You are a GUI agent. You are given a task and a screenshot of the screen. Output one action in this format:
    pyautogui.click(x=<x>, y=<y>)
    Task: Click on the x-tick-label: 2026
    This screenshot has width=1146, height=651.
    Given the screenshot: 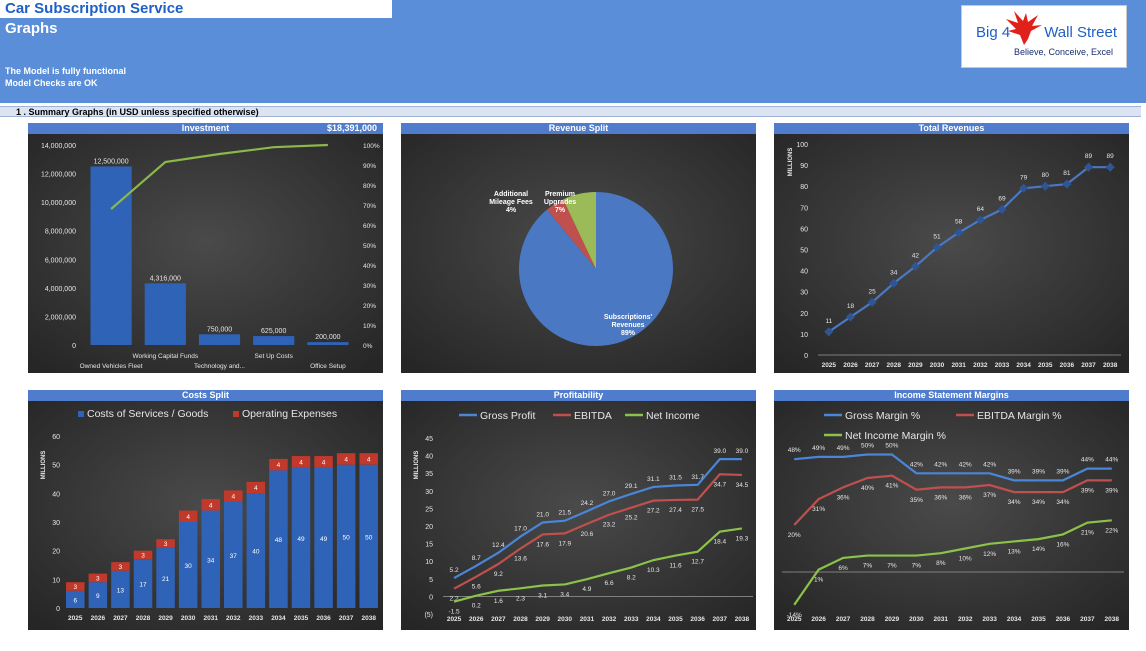 What is the action you would take?
    pyautogui.click(x=818, y=619)
    